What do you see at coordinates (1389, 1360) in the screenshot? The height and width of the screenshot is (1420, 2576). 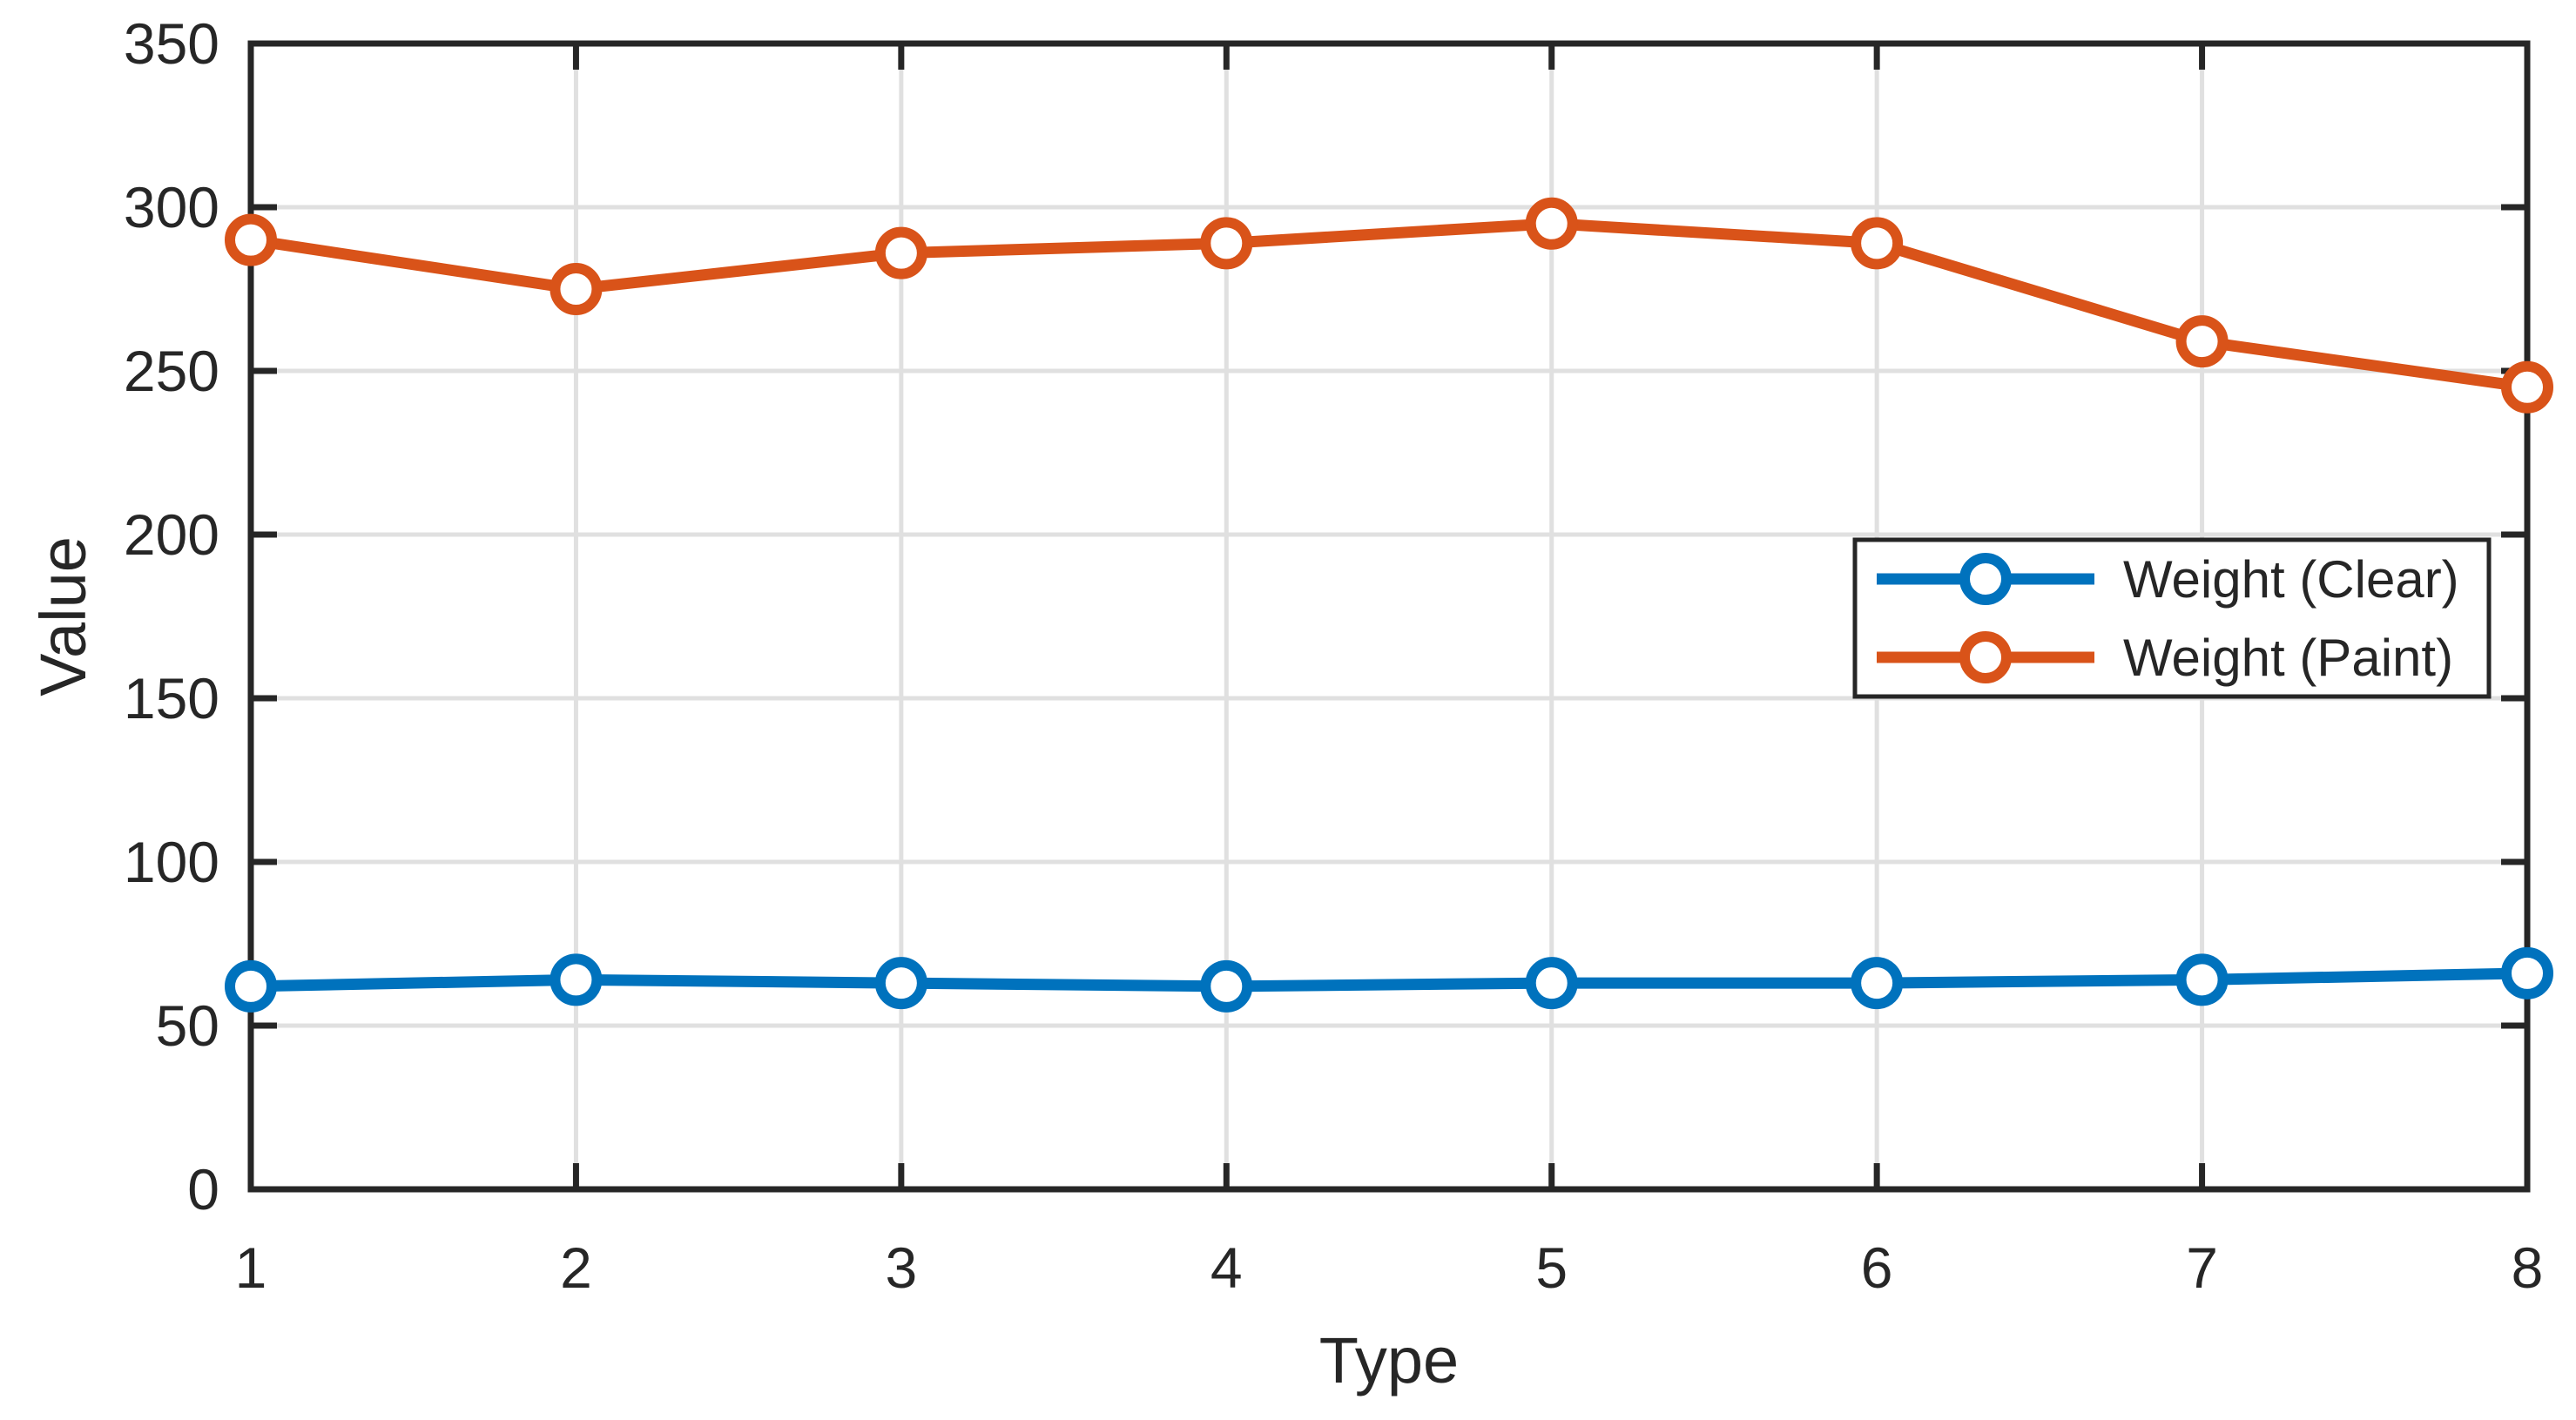 I see `x-axis-label: Type` at bounding box center [1389, 1360].